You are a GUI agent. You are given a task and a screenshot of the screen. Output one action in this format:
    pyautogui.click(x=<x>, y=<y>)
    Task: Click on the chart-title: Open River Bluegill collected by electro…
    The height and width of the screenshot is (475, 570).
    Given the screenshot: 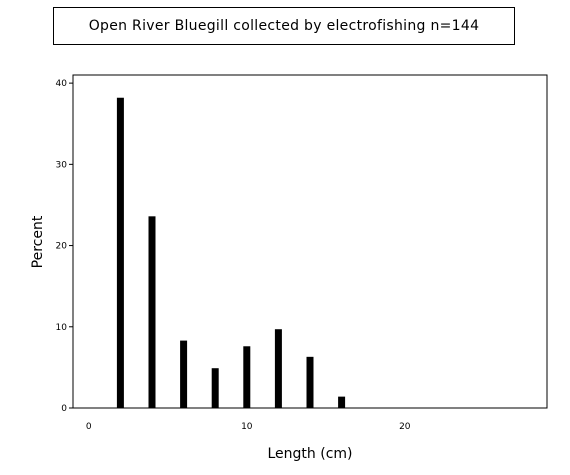 What is the action you would take?
    pyautogui.click(x=284, y=26)
    